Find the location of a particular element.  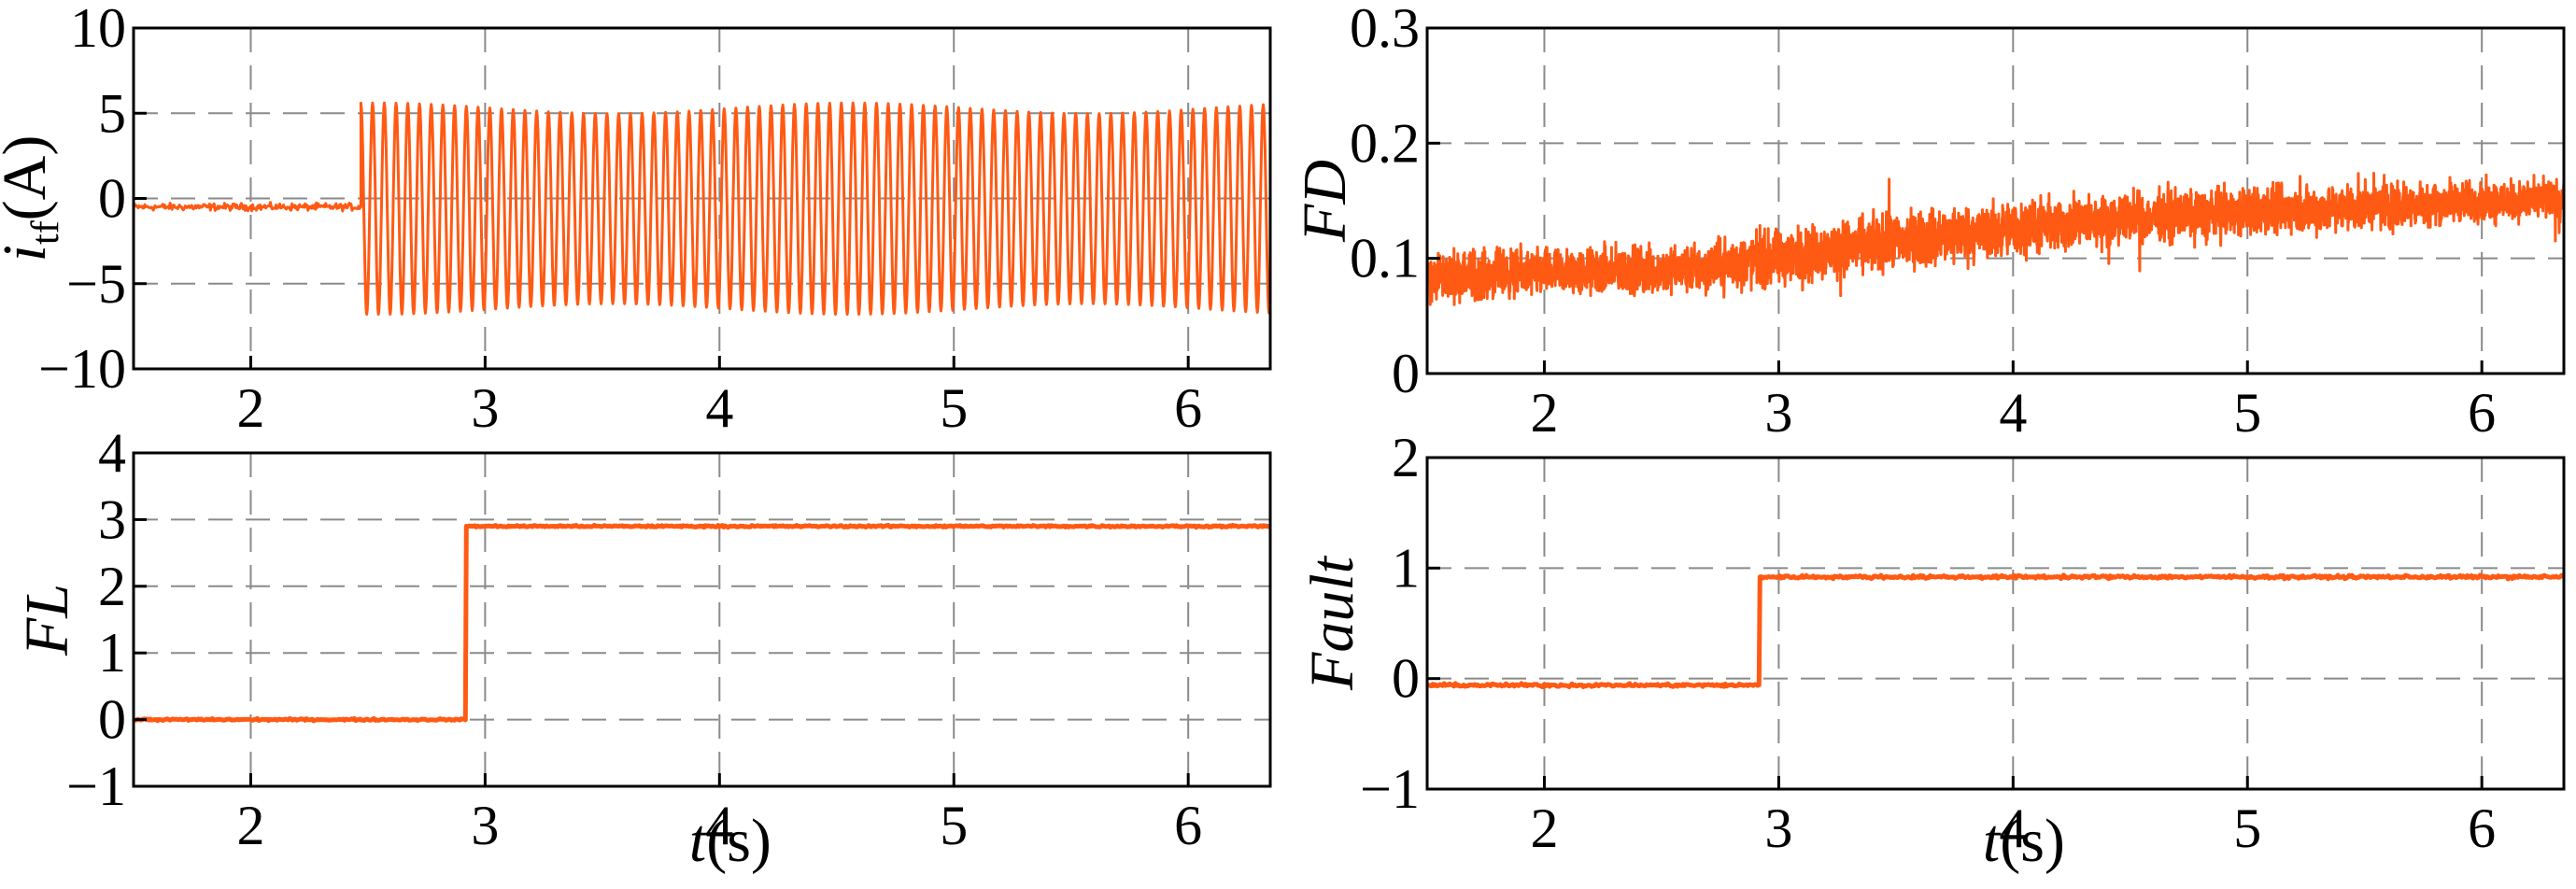

series-line-fd is located at coordinates (1995, 239).